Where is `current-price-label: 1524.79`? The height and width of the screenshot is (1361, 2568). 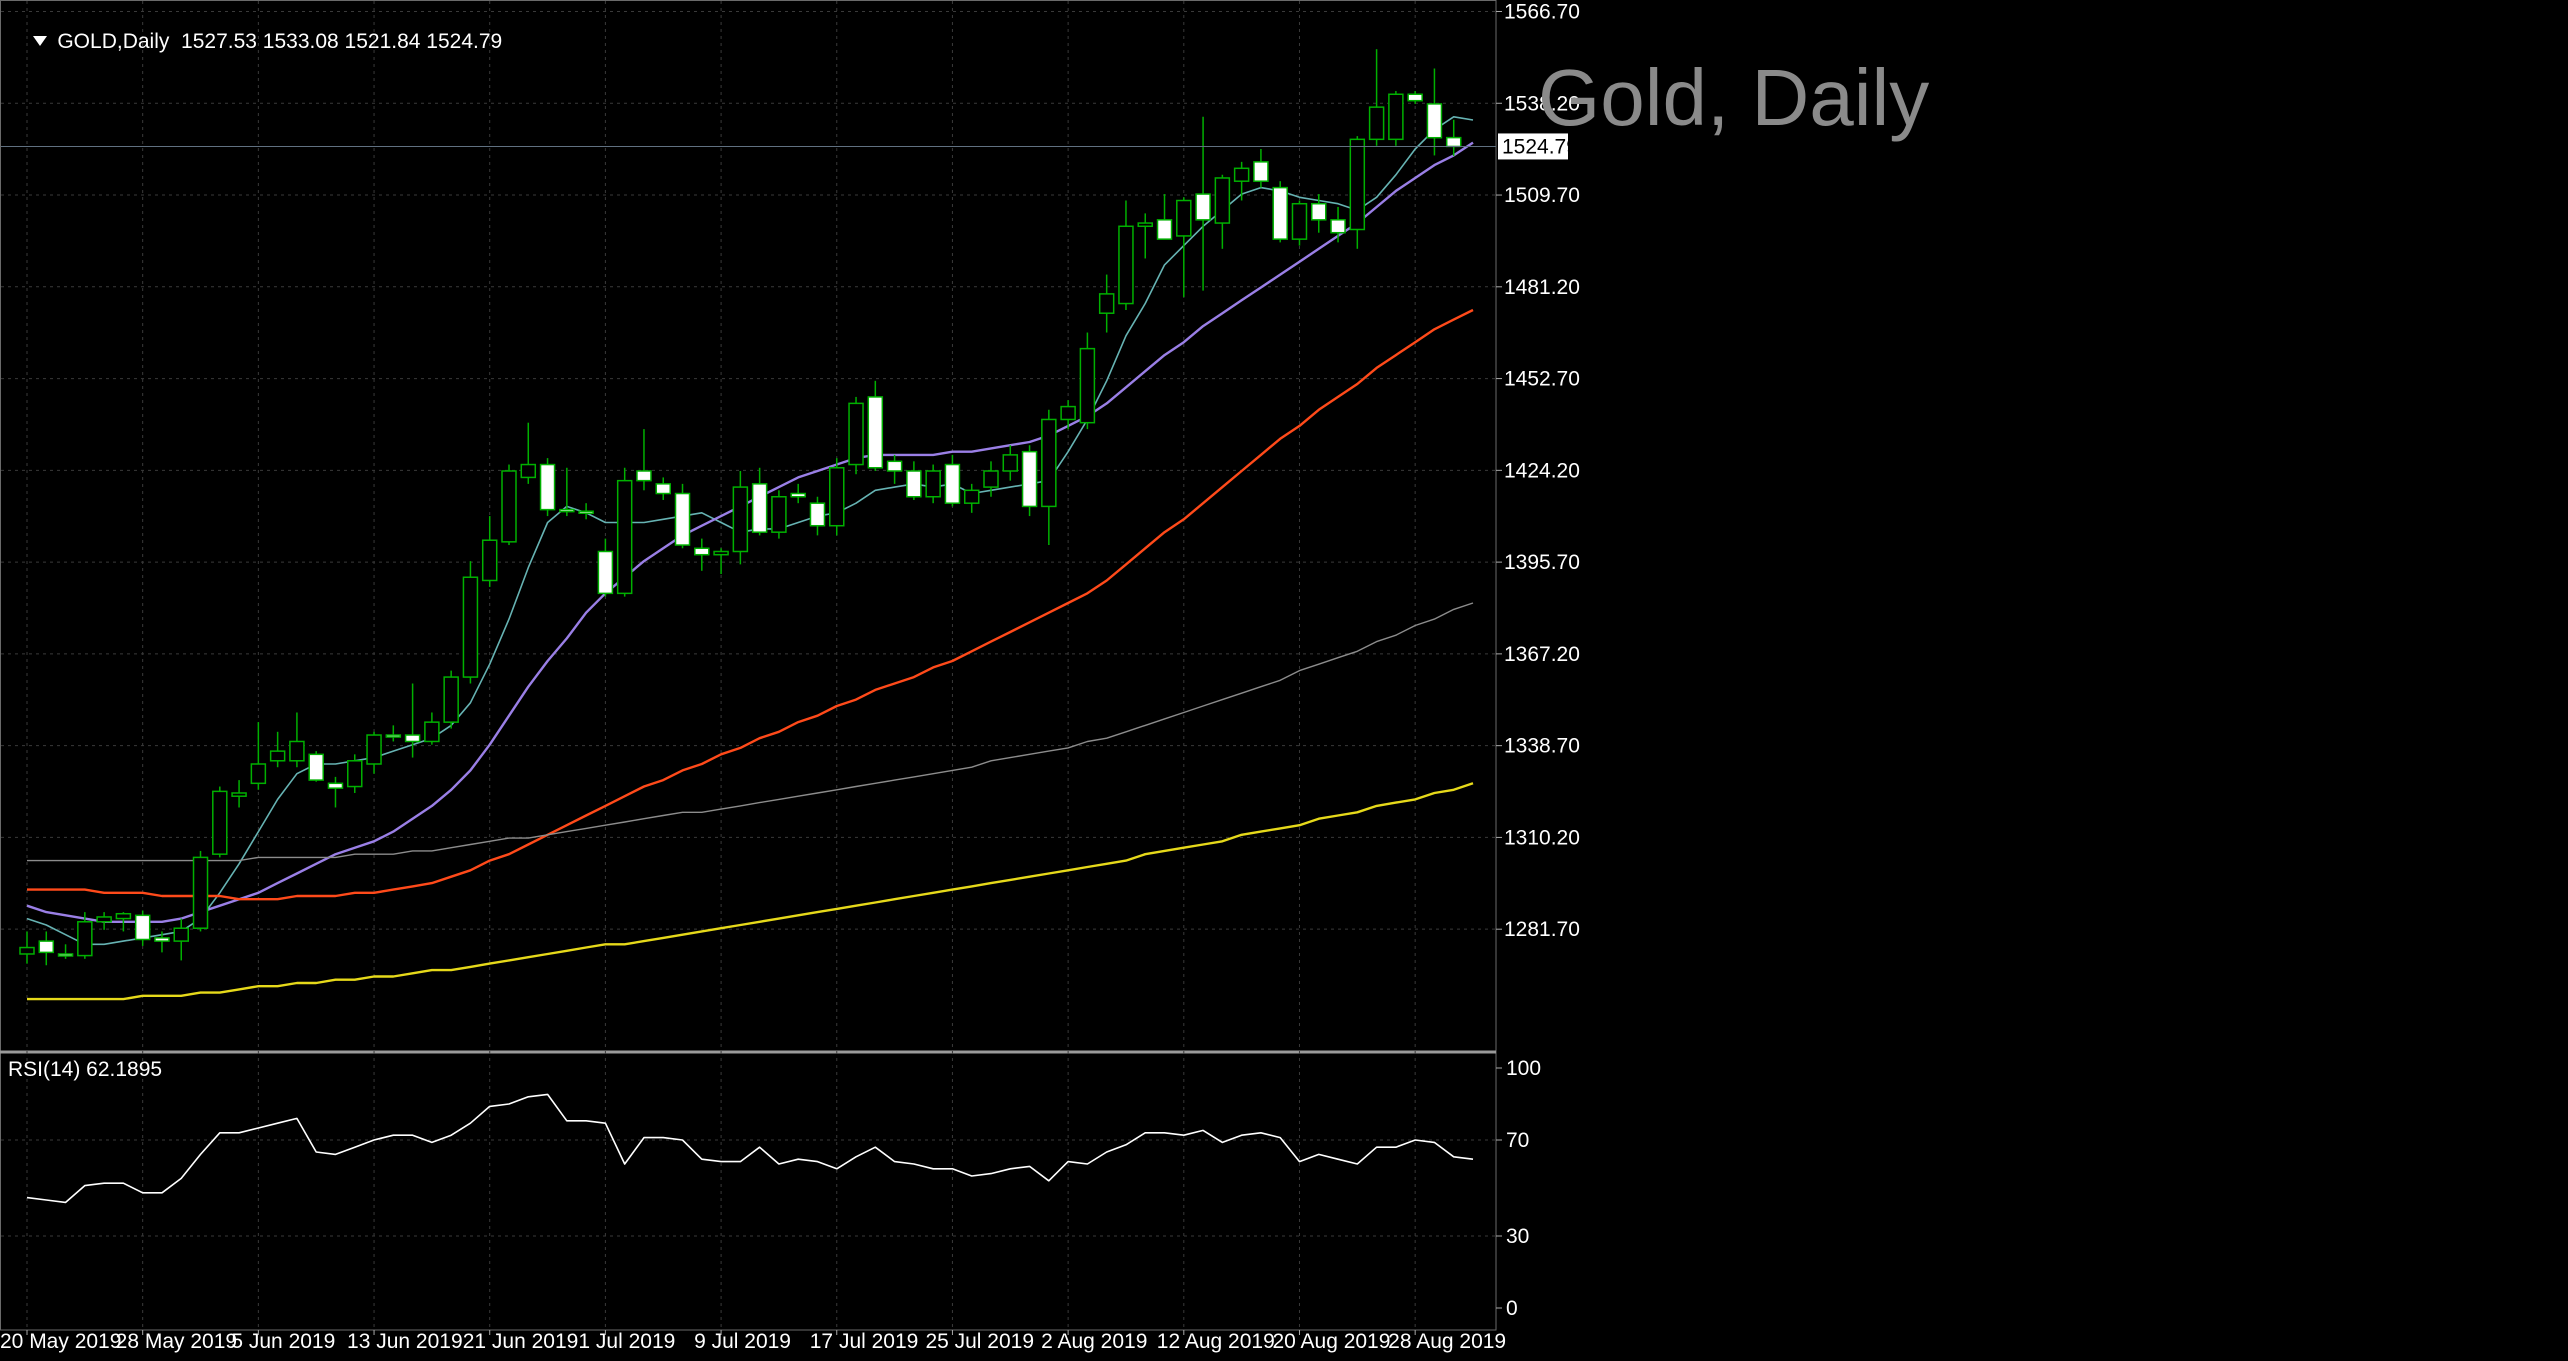 current-price-label: 1524.79 is located at coordinates (1540, 146).